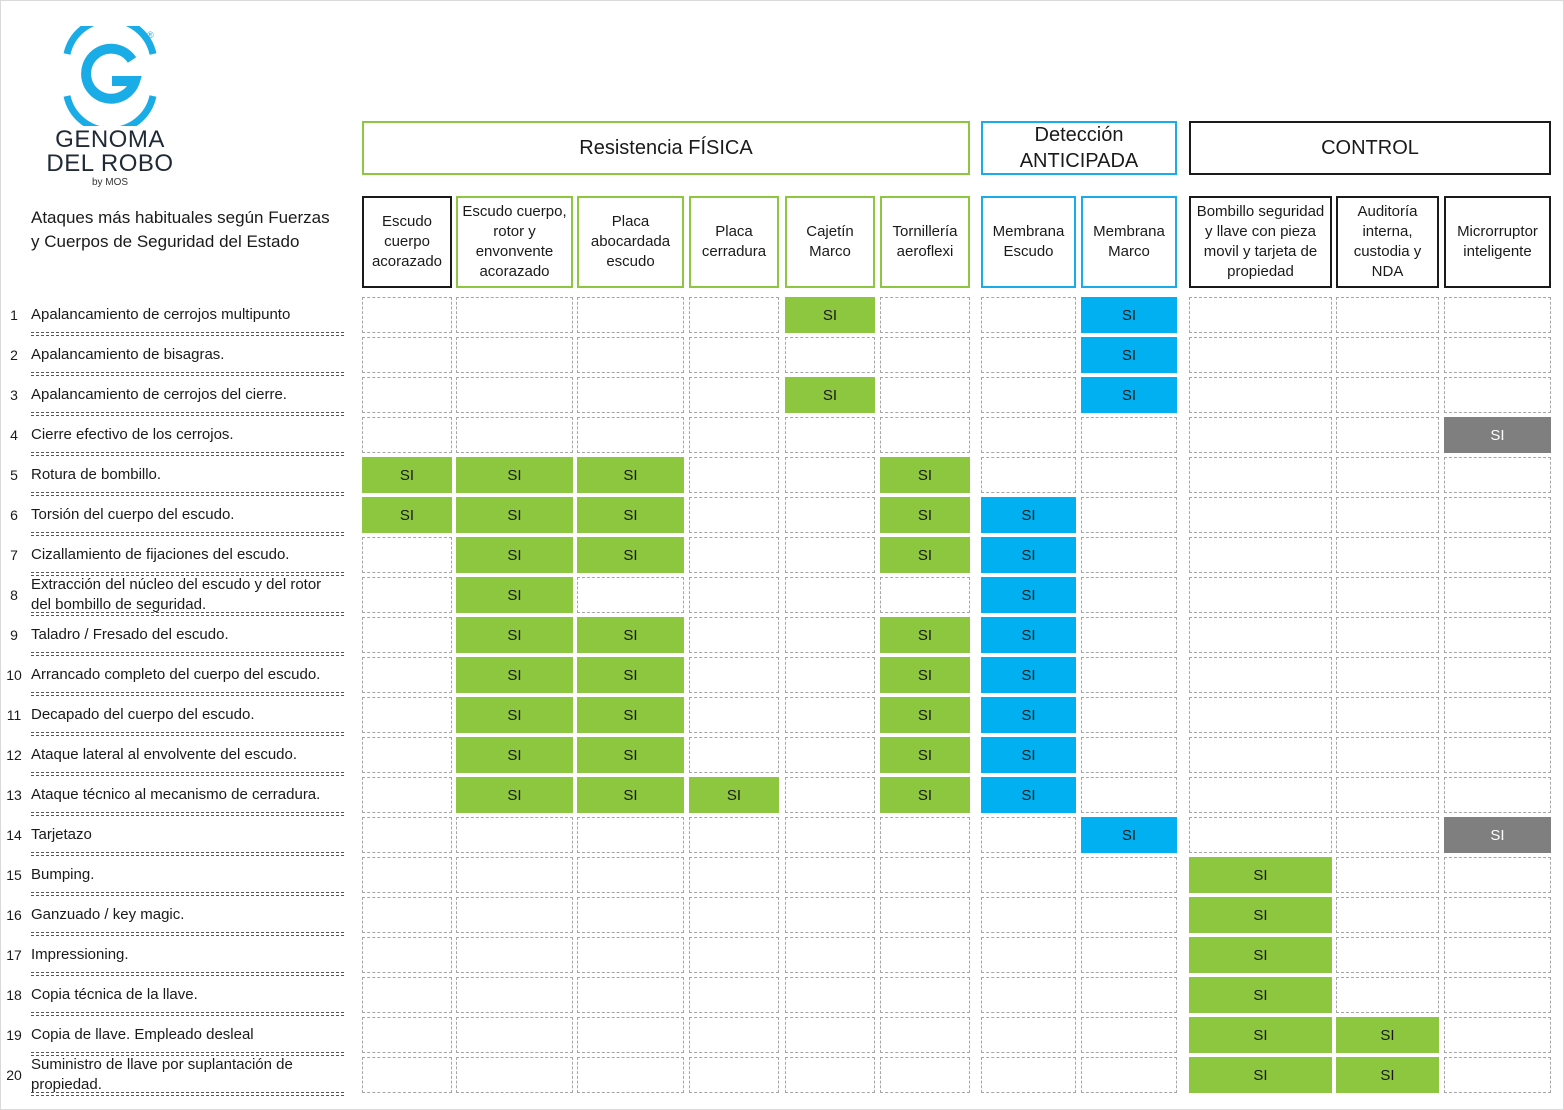  I want to click on attack-label: Ataque lateral al envolvente del escudo., so click(187, 756).